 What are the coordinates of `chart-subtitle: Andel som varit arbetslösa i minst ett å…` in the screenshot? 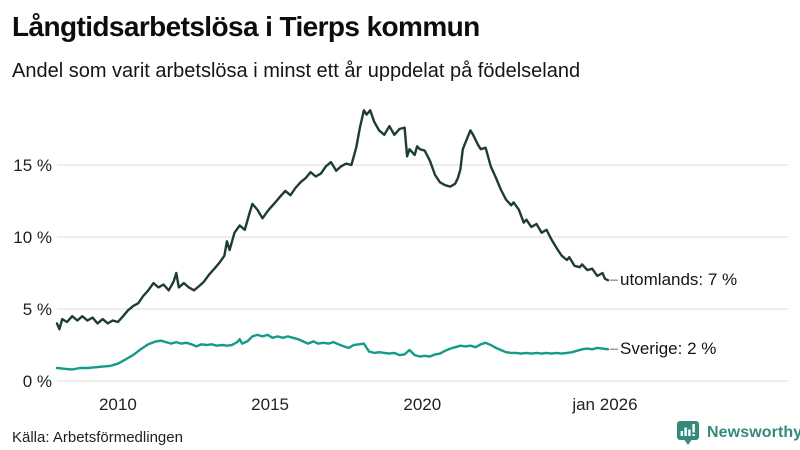 It's located at (296, 71).